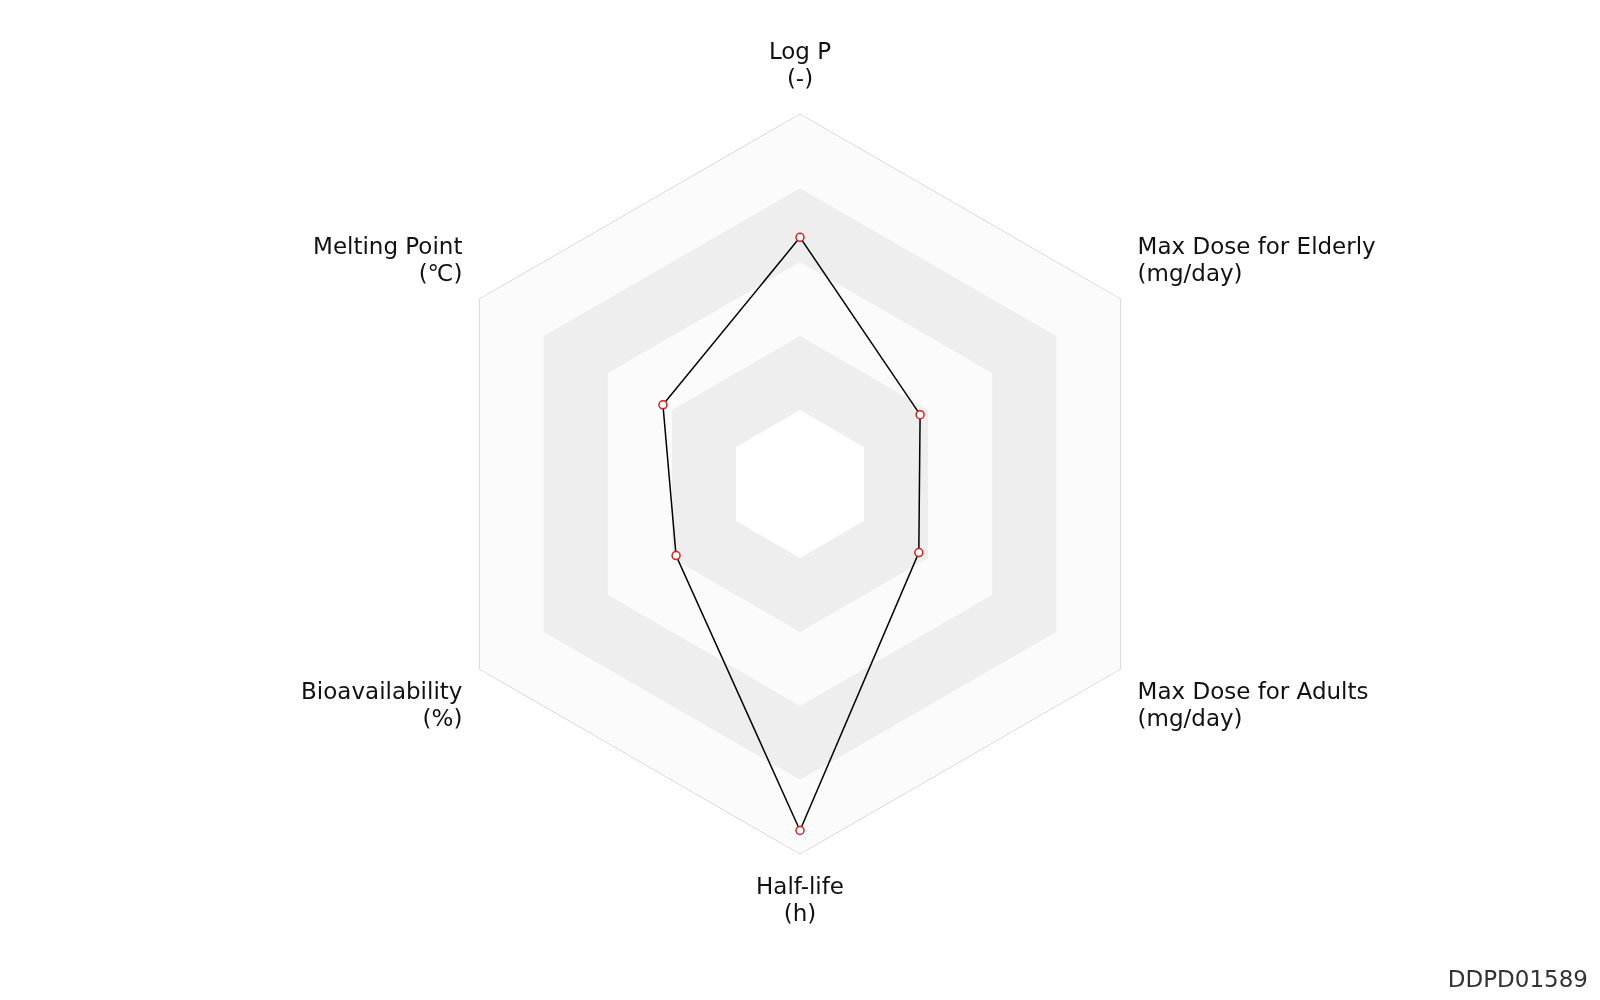 This screenshot has height=1000, width=1600. Describe the element at coordinates (1256, 259) in the screenshot. I see `spoke-label: Max Dose for Elderly (mg/day)` at that location.